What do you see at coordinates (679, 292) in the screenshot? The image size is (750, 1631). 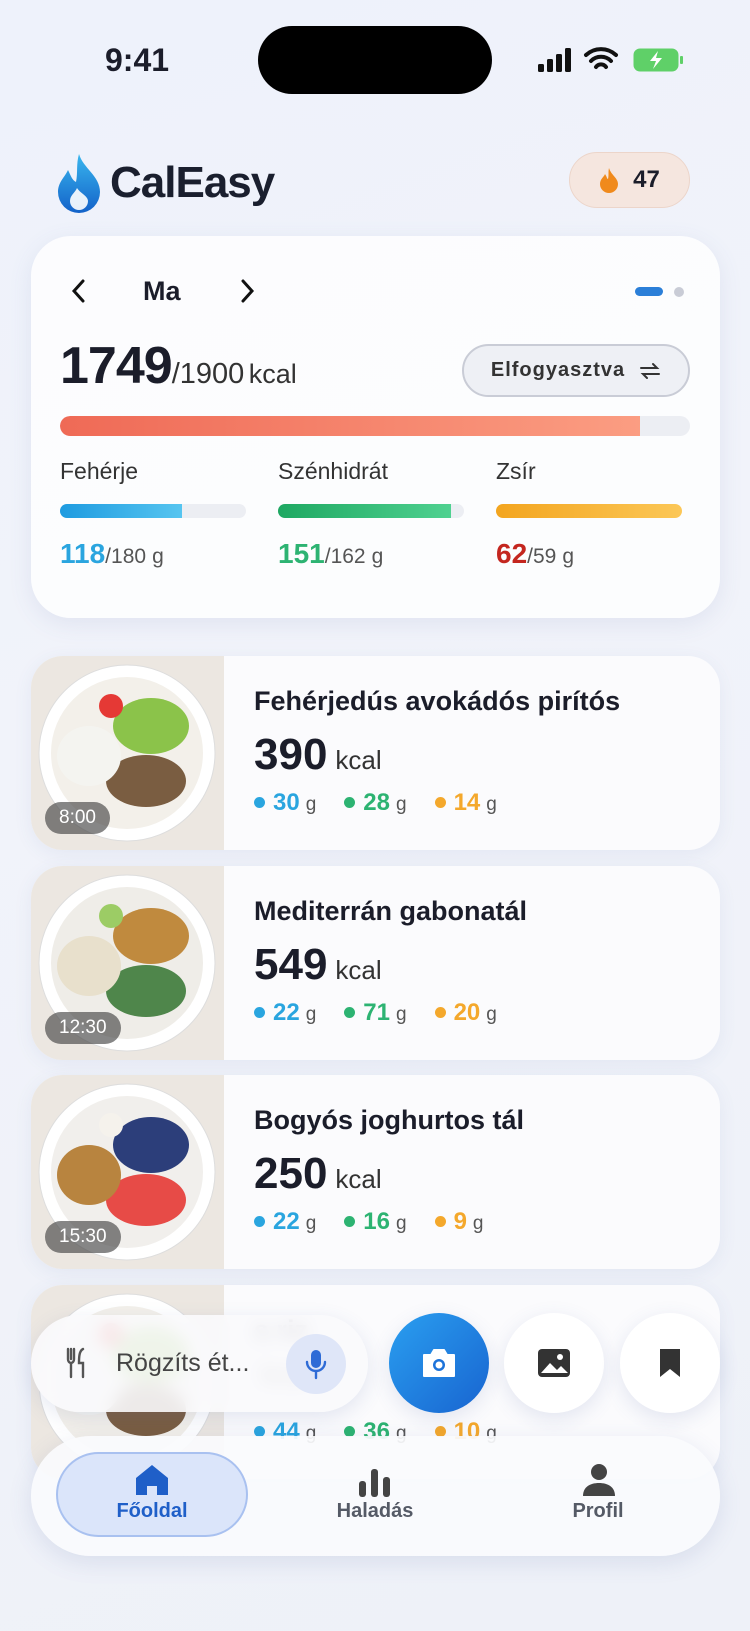 I see `page-dot` at bounding box center [679, 292].